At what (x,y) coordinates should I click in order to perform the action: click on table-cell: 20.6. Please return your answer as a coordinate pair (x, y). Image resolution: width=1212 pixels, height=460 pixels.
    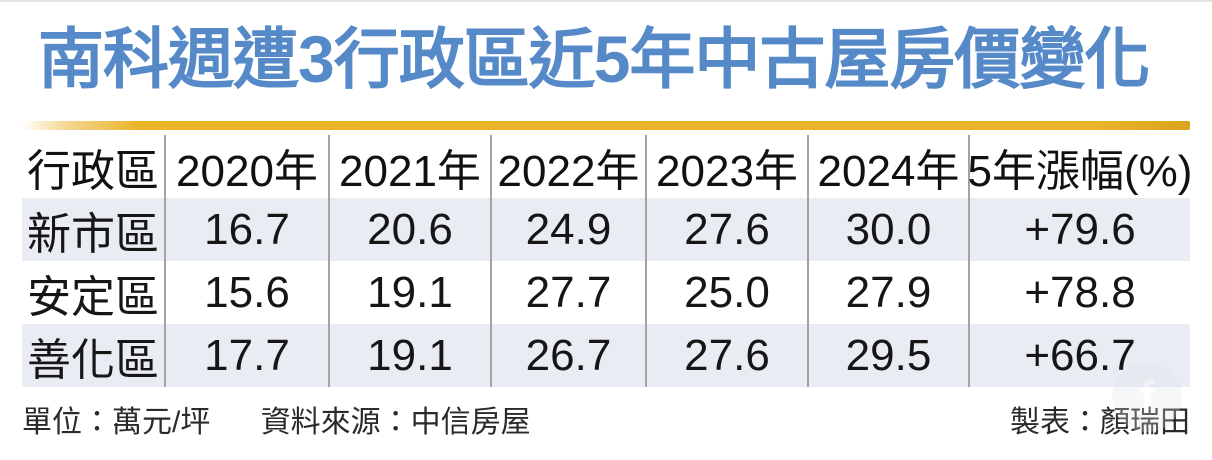
    Looking at the image, I should click on (409, 229).